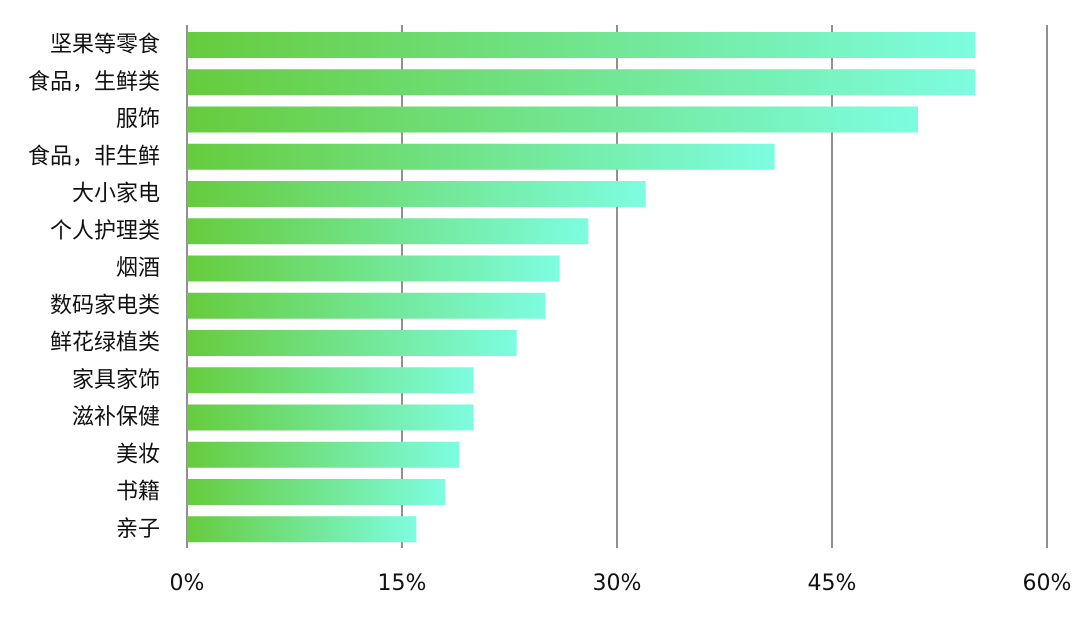 The width and height of the screenshot is (1080, 619). What do you see at coordinates (138, 529) in the screenshot?
I see `category-label: 亲子` at bounding box center [138, 529].